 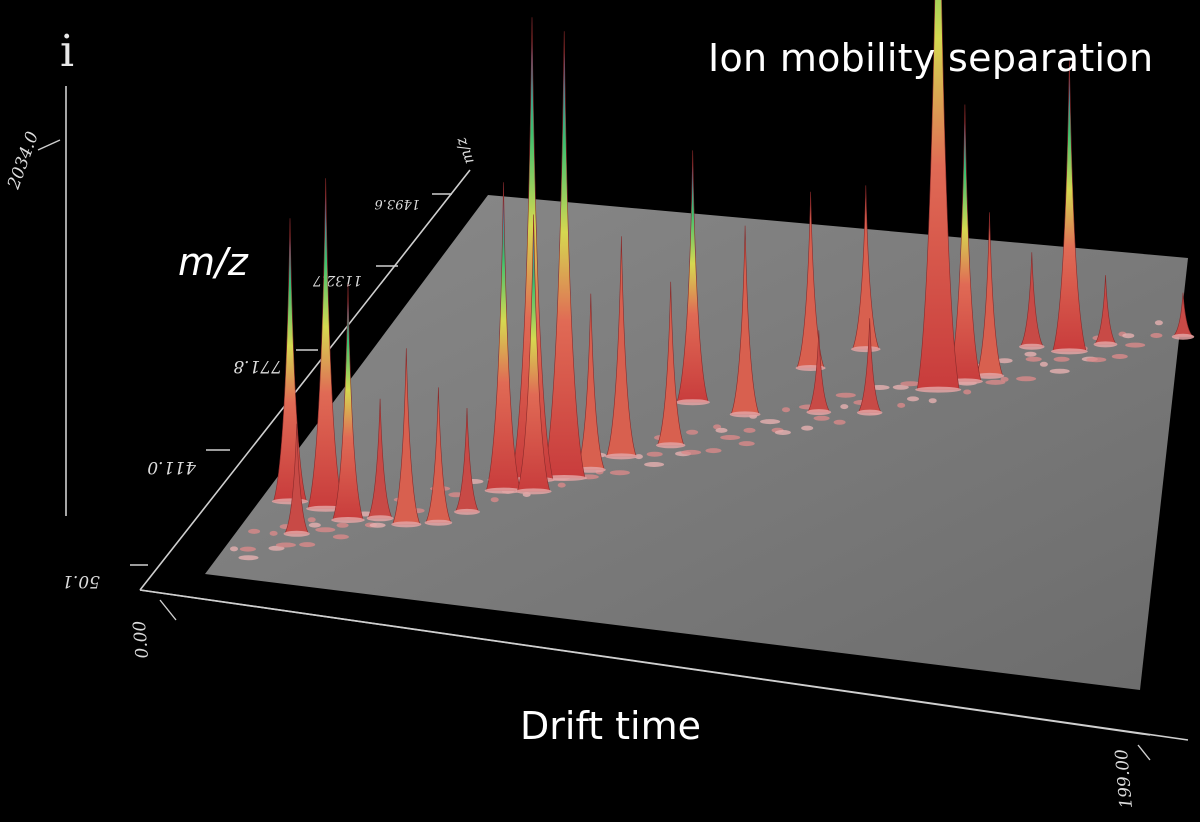 I want to click on mz-tick-label: 1493.6, so click(x=398, y=203).